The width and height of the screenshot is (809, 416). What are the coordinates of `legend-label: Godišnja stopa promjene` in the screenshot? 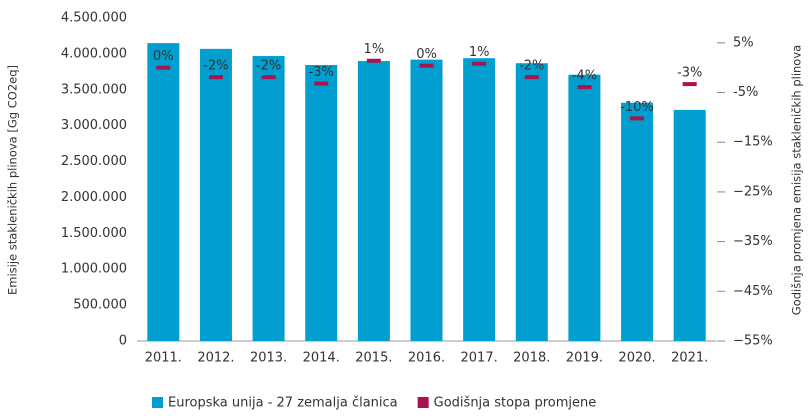 It's located at (515, 403).